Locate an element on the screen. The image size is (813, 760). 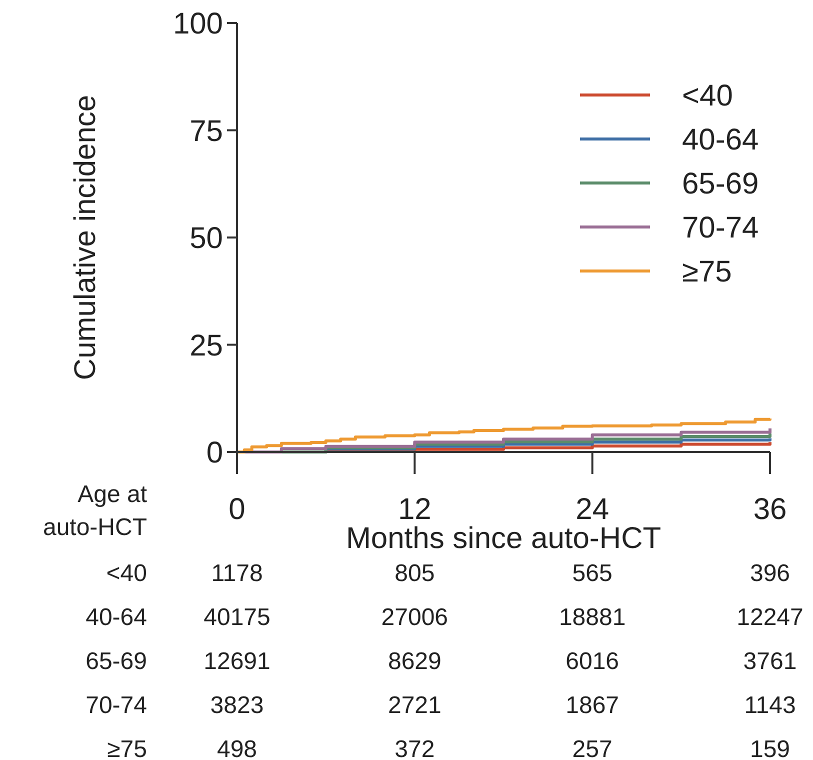
x-tick-label: 0 is located at coordinates (237, 509).